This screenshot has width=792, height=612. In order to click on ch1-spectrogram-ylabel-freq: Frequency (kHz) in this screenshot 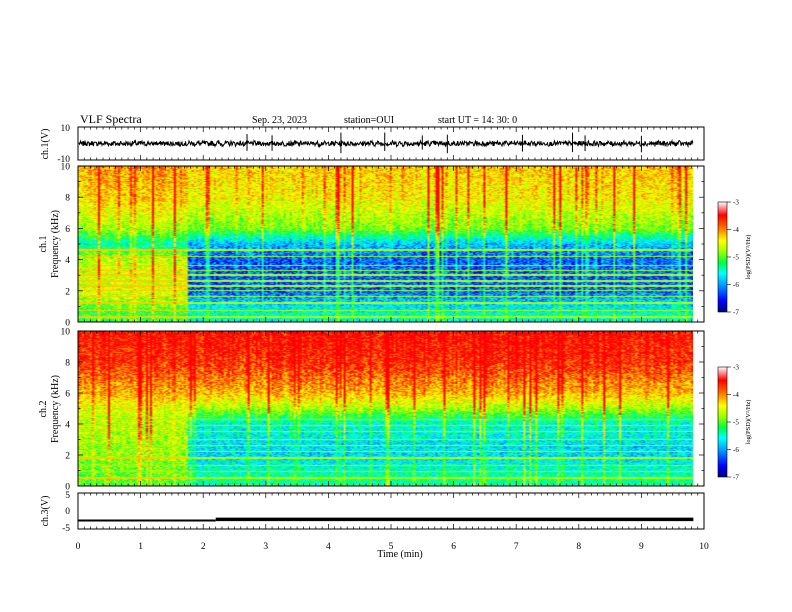, I will do `click(55, 244)`.